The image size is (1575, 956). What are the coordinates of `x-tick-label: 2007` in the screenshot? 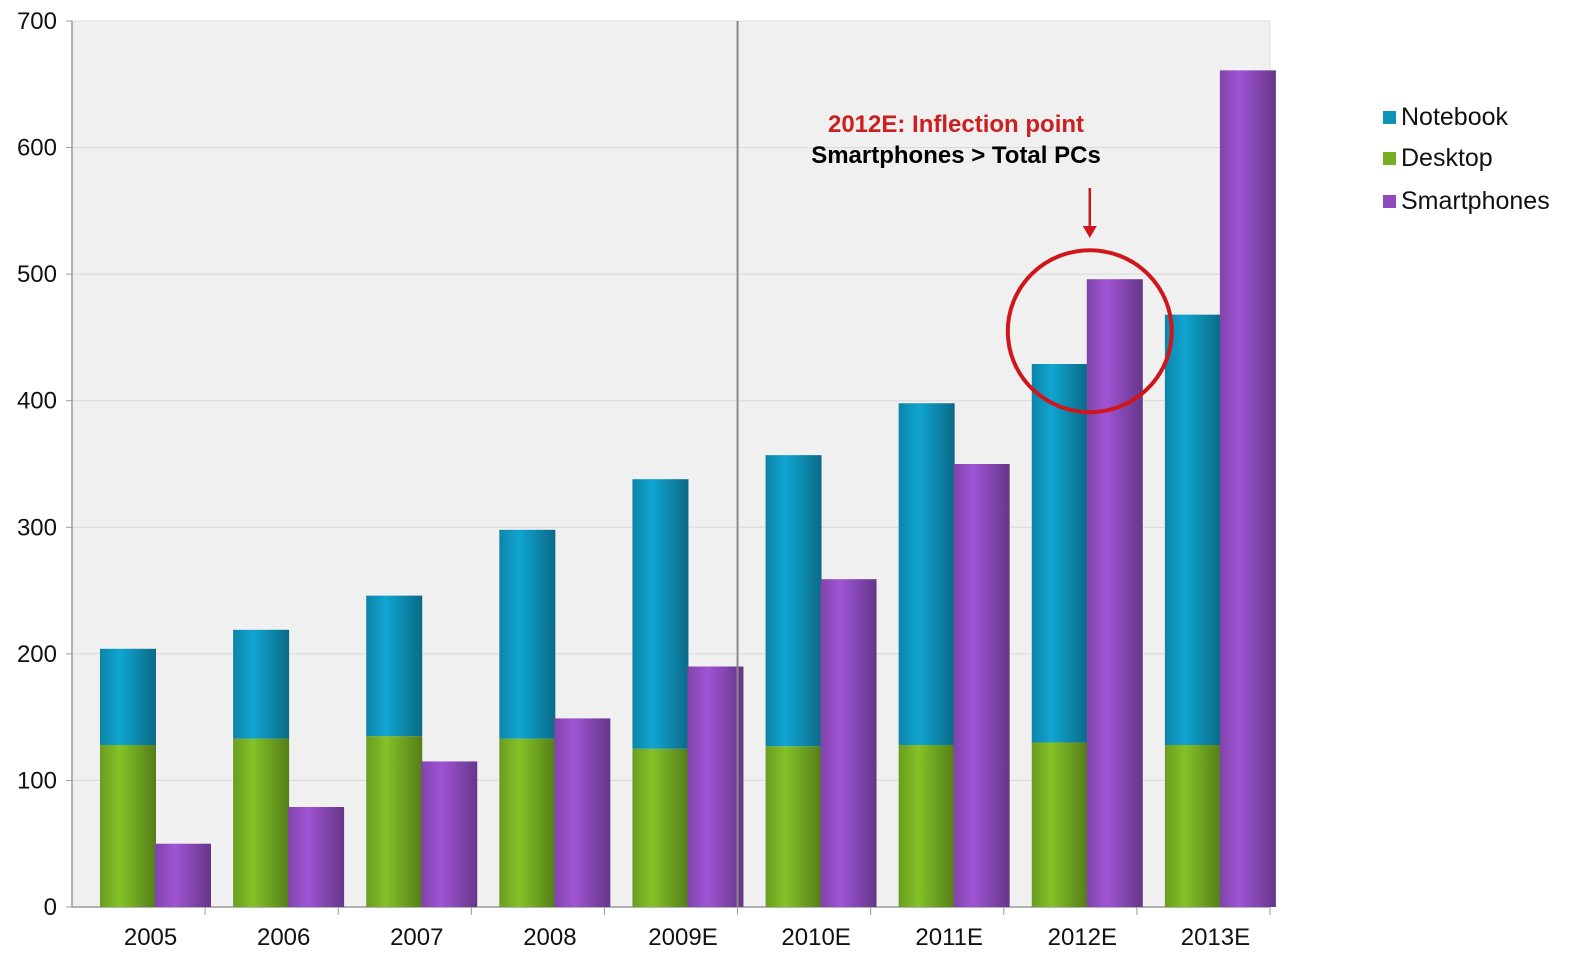 It's located at (416, 937).